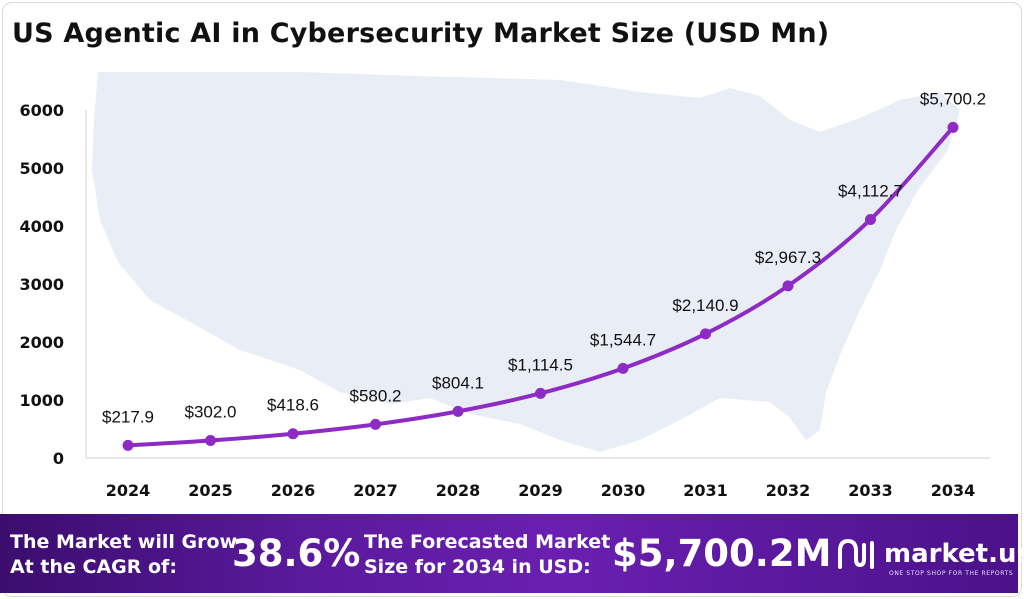 This screenshot has height=599, width=1024. I want to click on cagr-value: 38.6%, so click(296, 553).